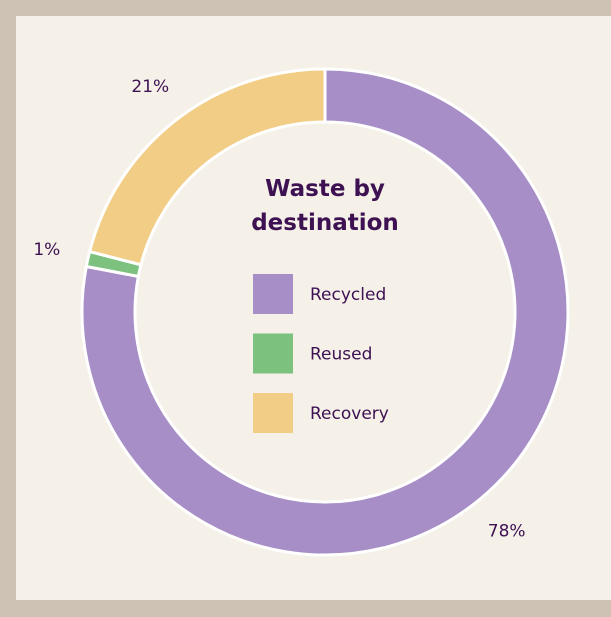  What do you see at coordinates (349, 414) in the screenshot?
I see `legend-label: Recovery` at bounding box center [349, 414].